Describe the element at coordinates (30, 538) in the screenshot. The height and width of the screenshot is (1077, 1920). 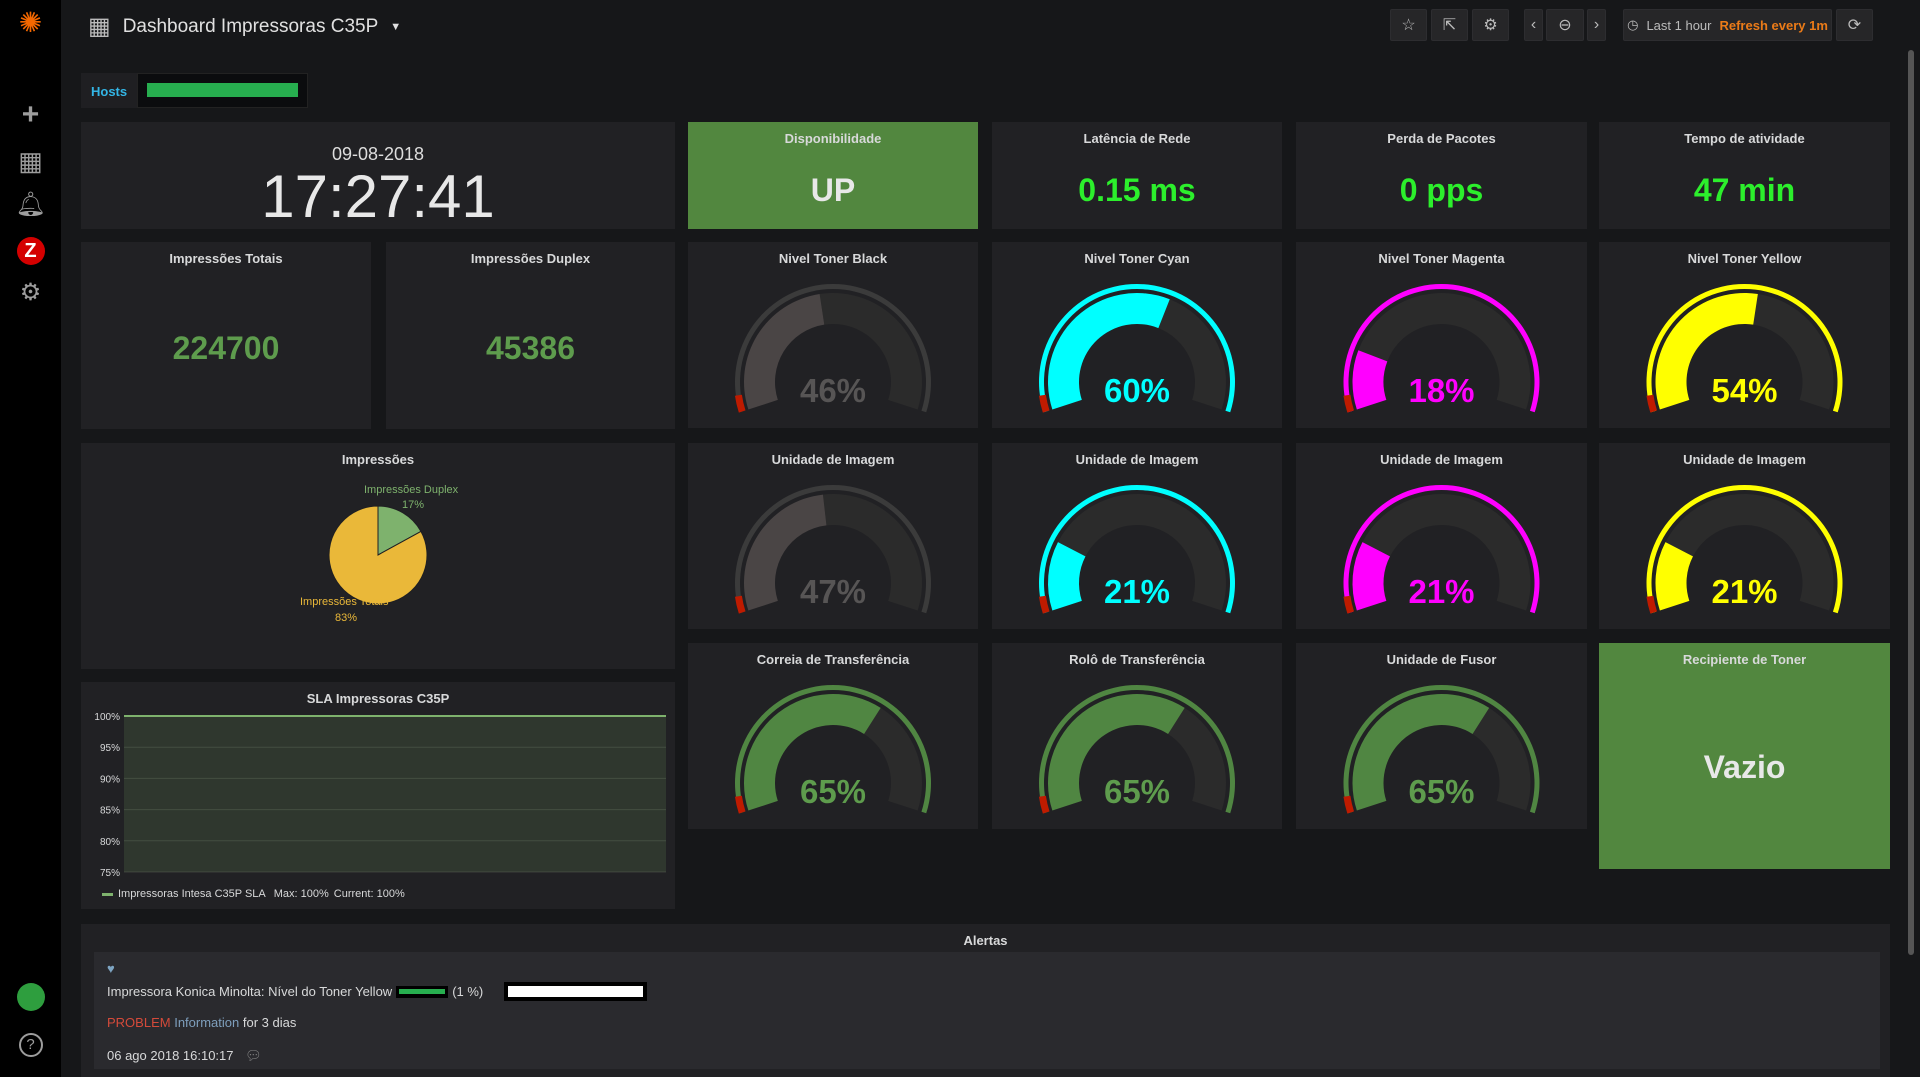
I see `sidebar: ✺ + ▦ 🔔︎ Z ⚙ ?` at that location.